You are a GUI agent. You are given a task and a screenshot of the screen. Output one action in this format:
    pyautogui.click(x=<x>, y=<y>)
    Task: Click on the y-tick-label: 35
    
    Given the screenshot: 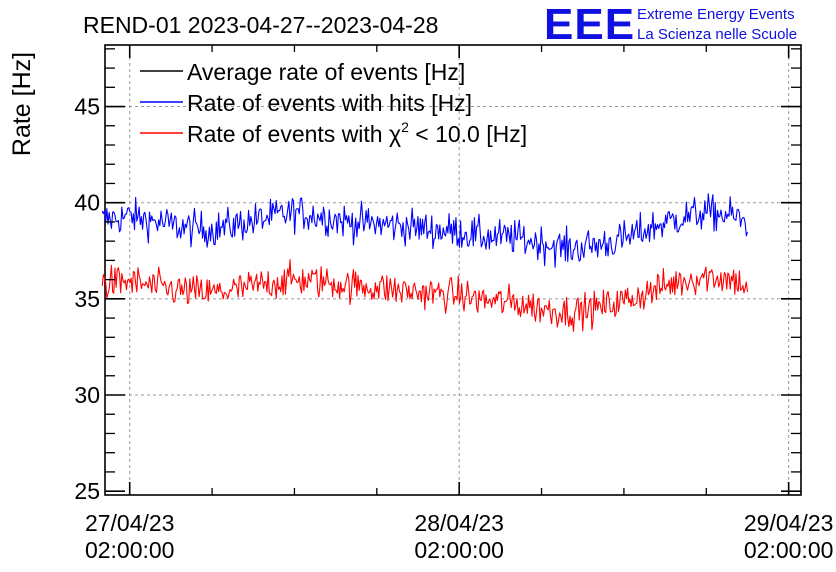 What is the action you would take?
    pyautogui.click(x=87, y=299)
    